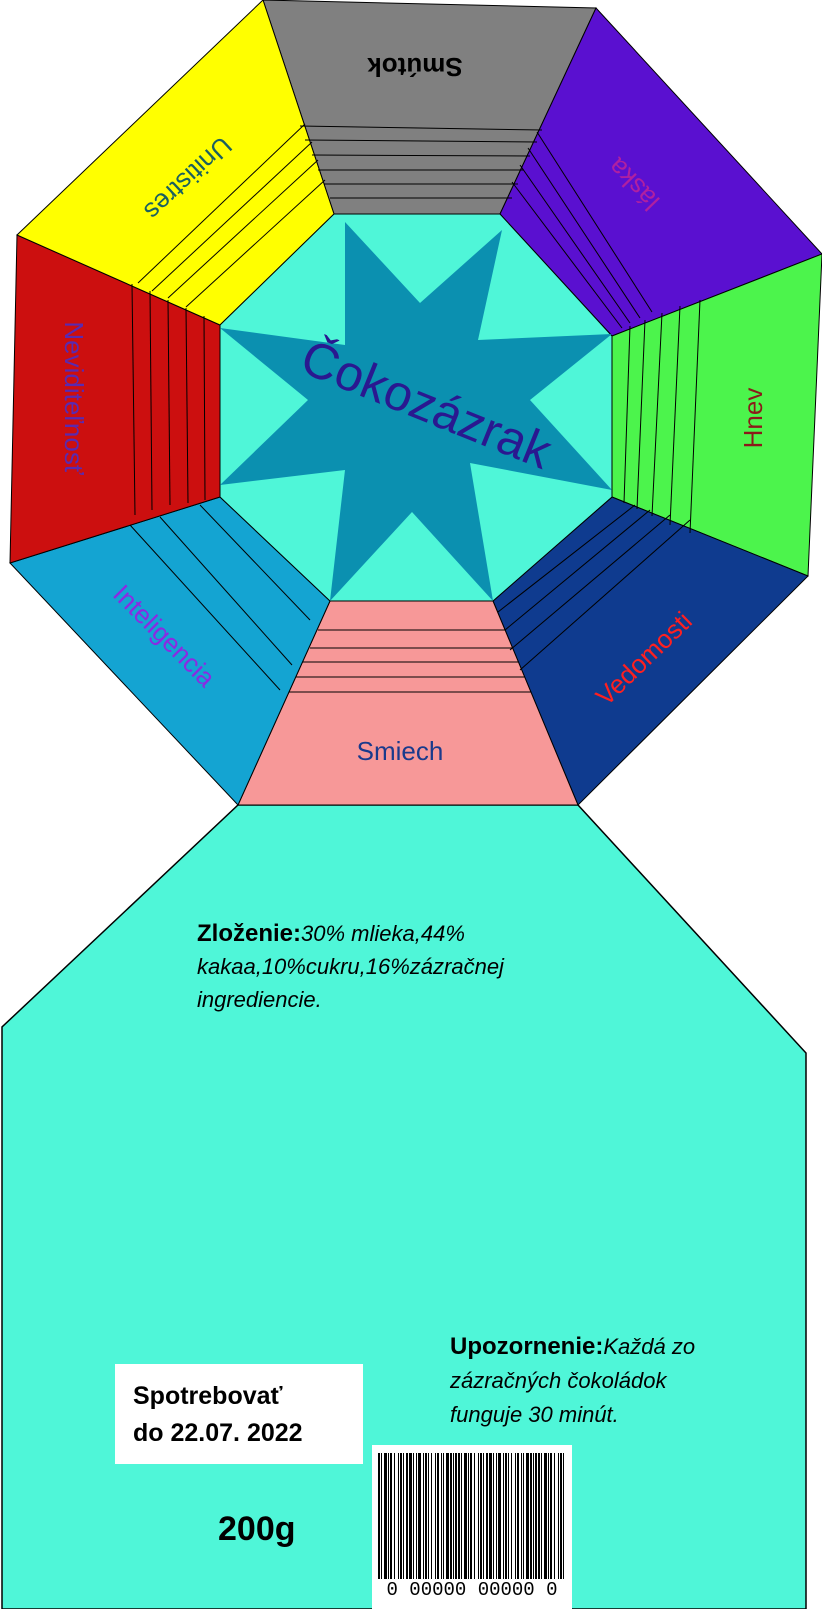 Image resolution: width=822 pixels, height=1609 pixels. I want to click on barcode-bars, so click(471, 1518).